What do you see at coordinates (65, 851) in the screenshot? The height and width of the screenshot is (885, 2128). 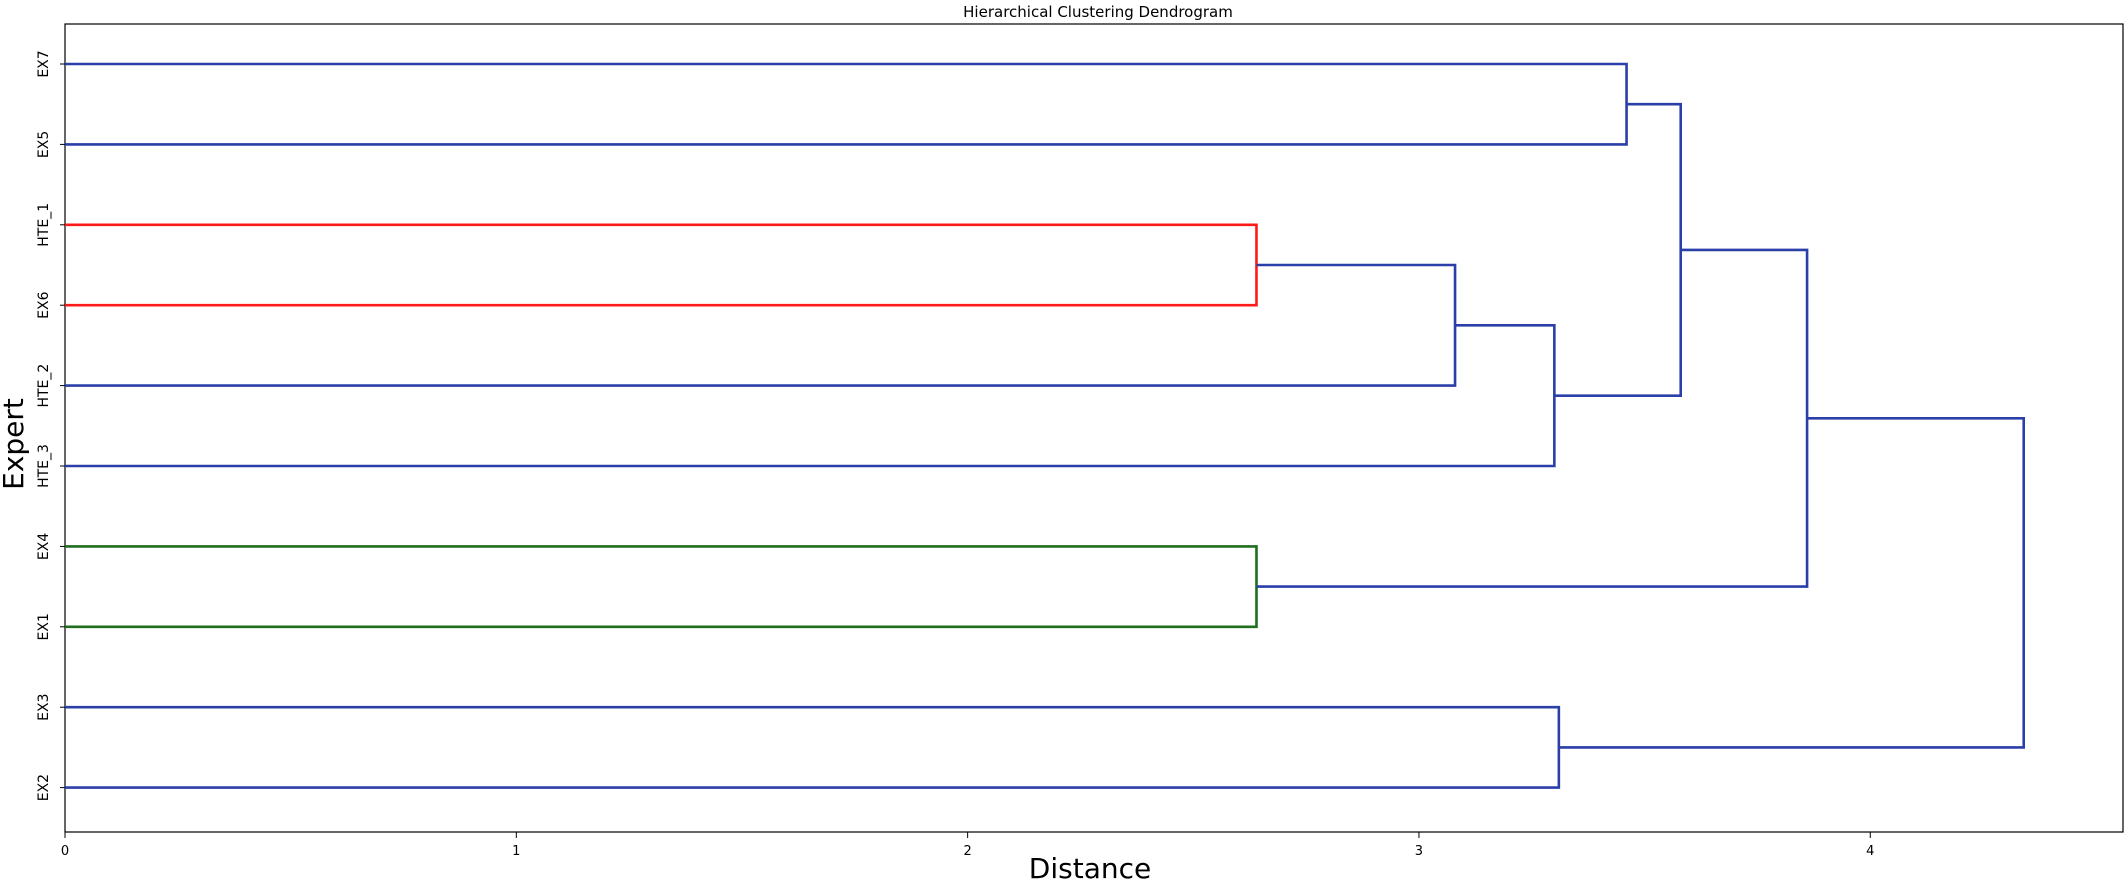 I see `x-tick-label: 0` at bounding box center [65, 851].